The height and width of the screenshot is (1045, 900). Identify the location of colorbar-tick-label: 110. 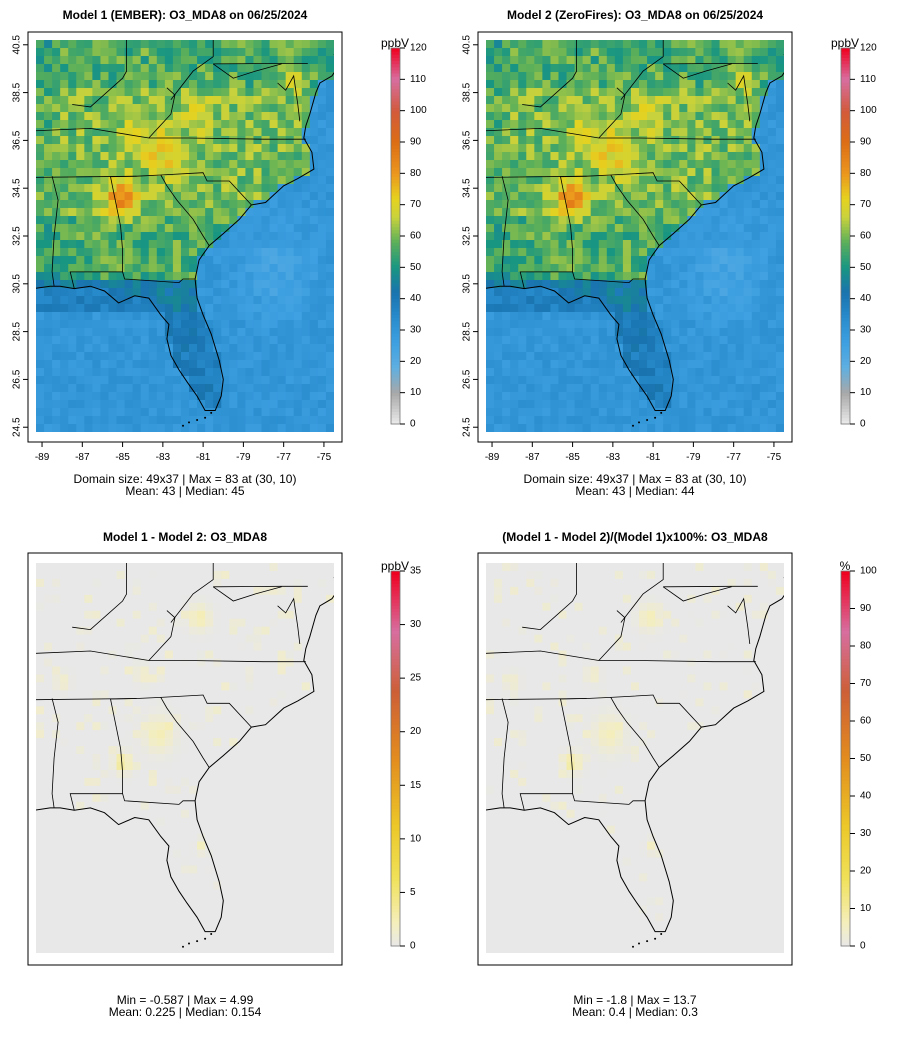
(418, 79).